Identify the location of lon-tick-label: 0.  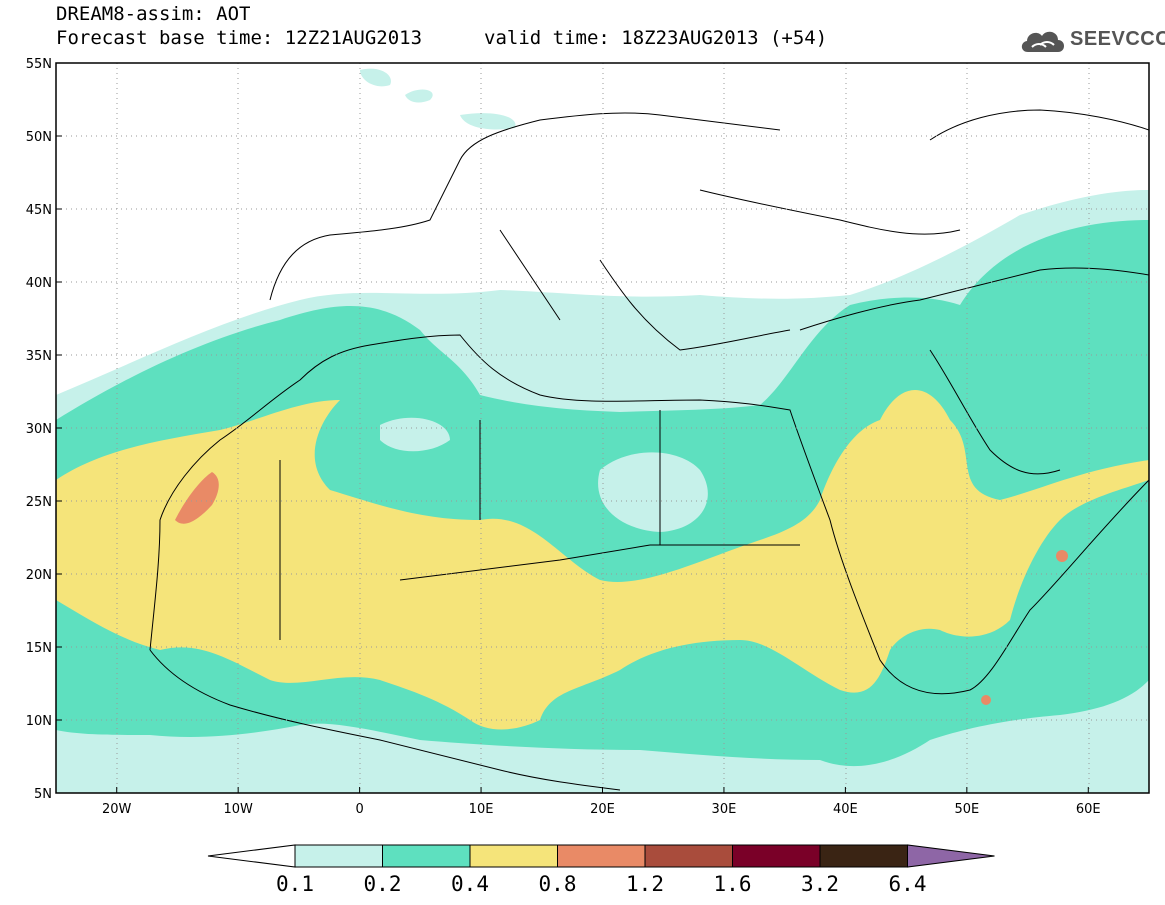
(359, 809).